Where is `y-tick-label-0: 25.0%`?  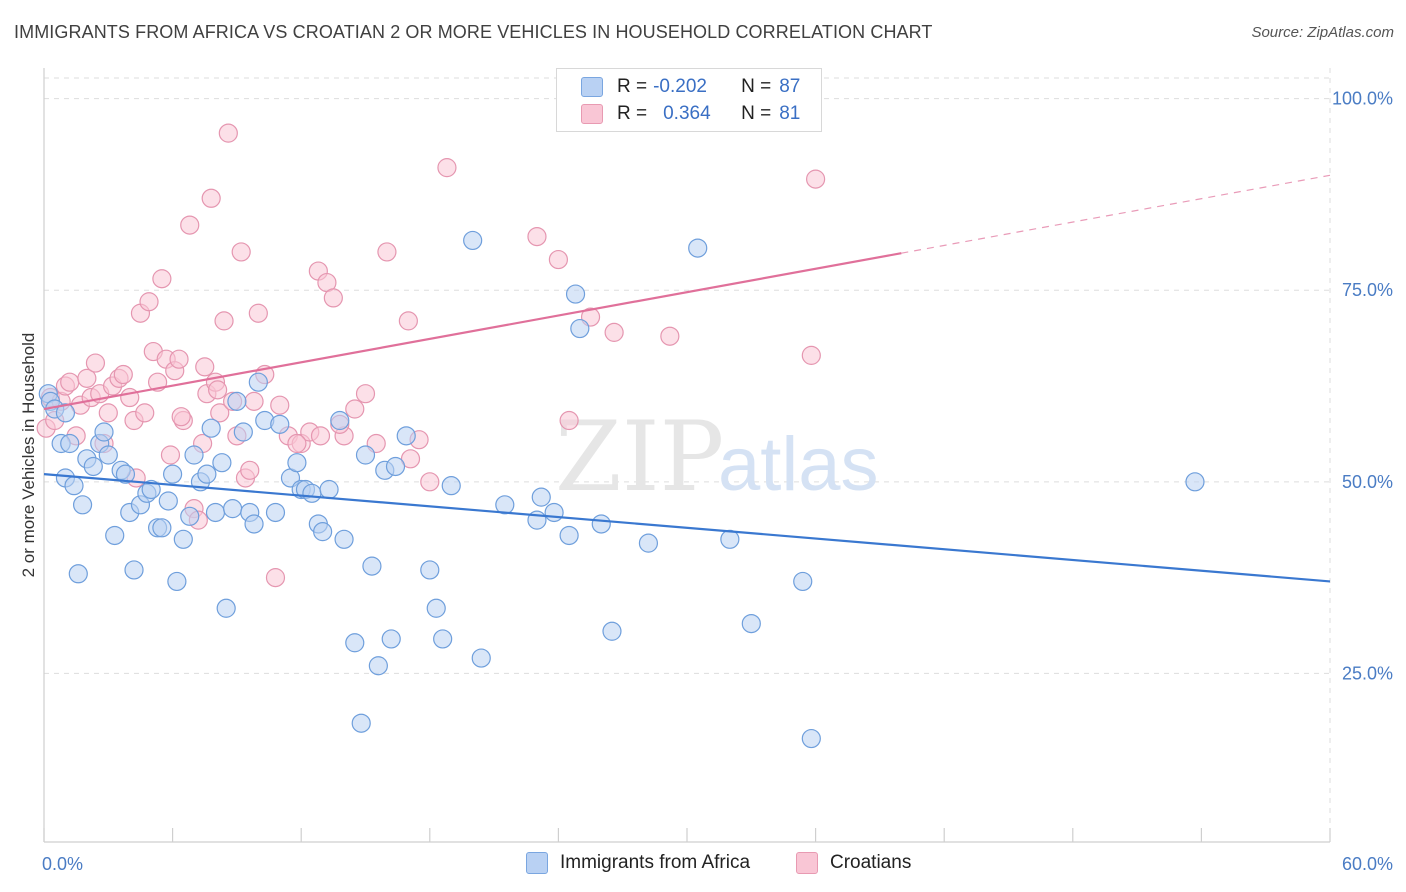
y-tick-label-0: 25.0% is located at coordinates (1367, 673).